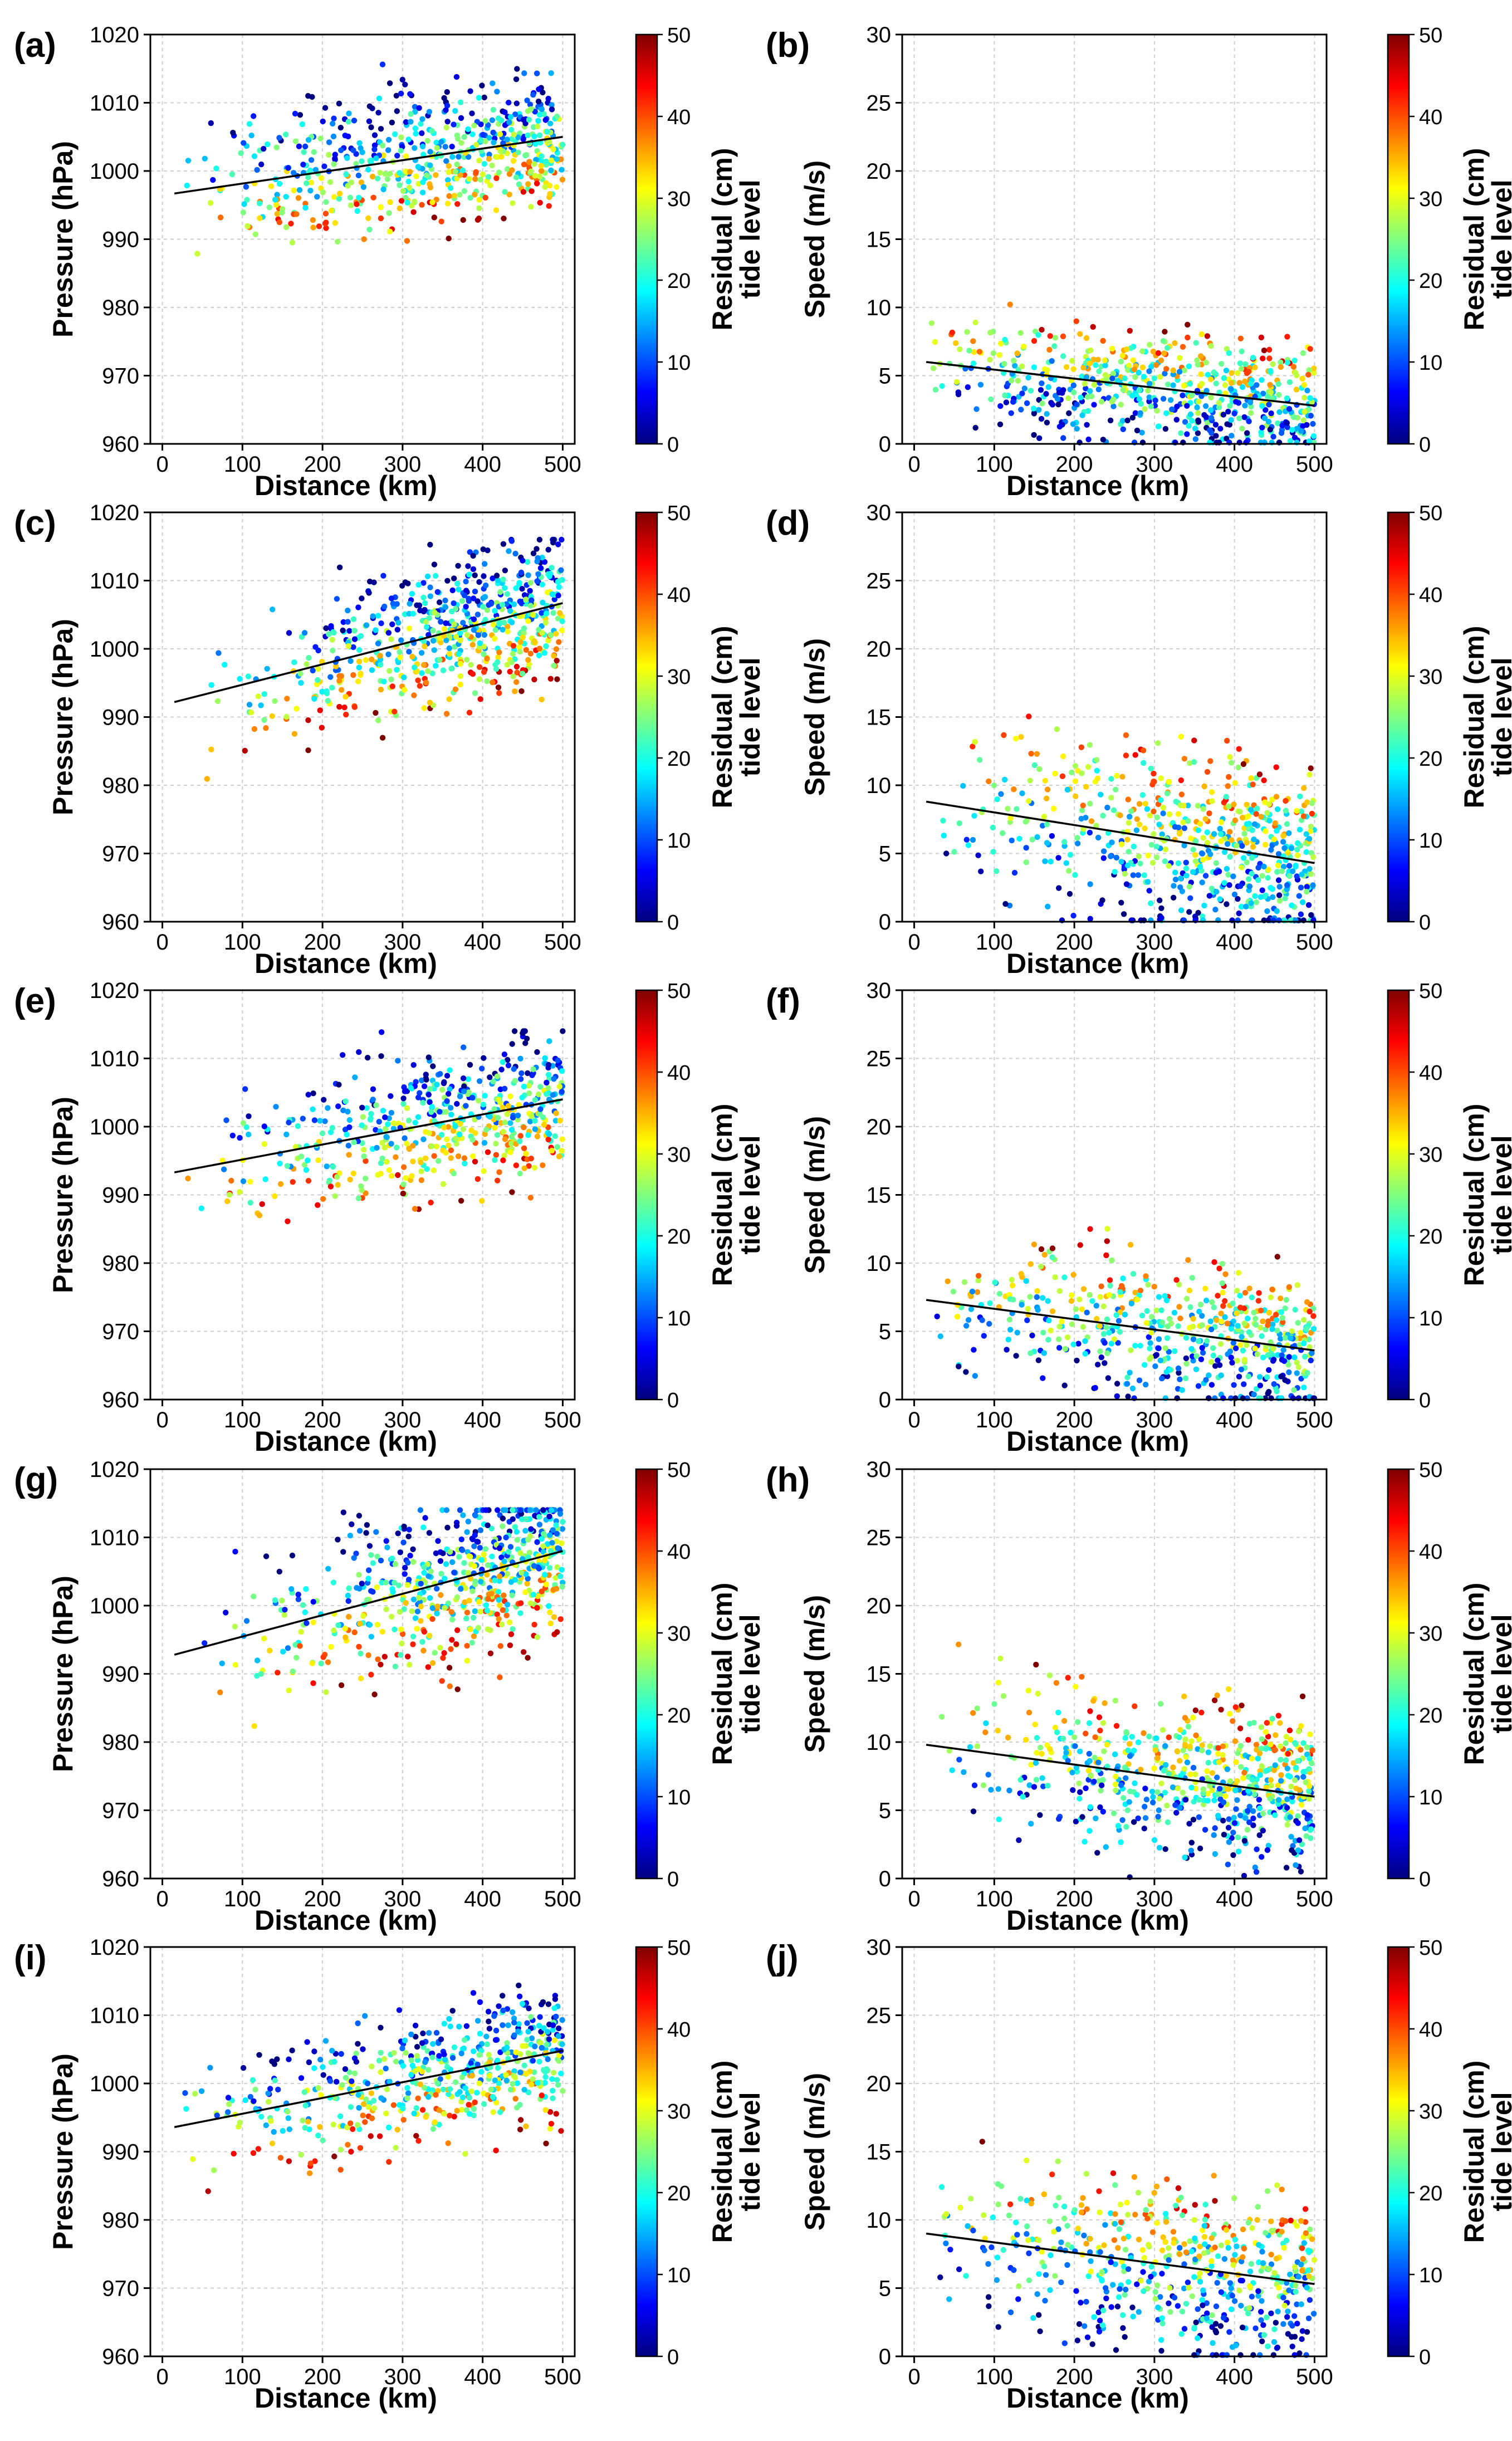  I want to click on y-tick-label: 1020, so click(115, 35).